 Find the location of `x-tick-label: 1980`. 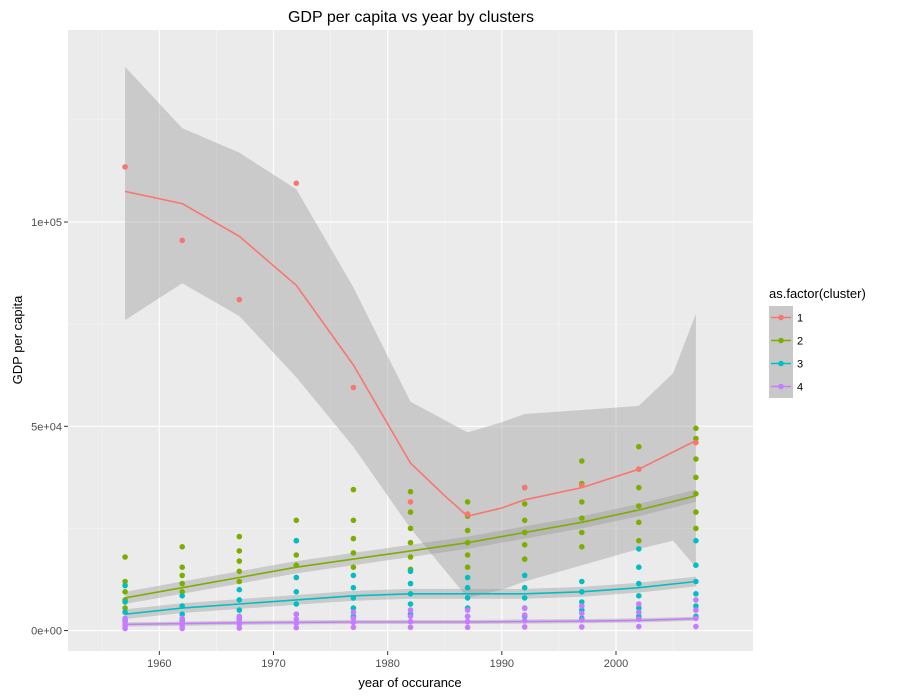

x-tick-label: 1980 is located at coordinates (387, 664).